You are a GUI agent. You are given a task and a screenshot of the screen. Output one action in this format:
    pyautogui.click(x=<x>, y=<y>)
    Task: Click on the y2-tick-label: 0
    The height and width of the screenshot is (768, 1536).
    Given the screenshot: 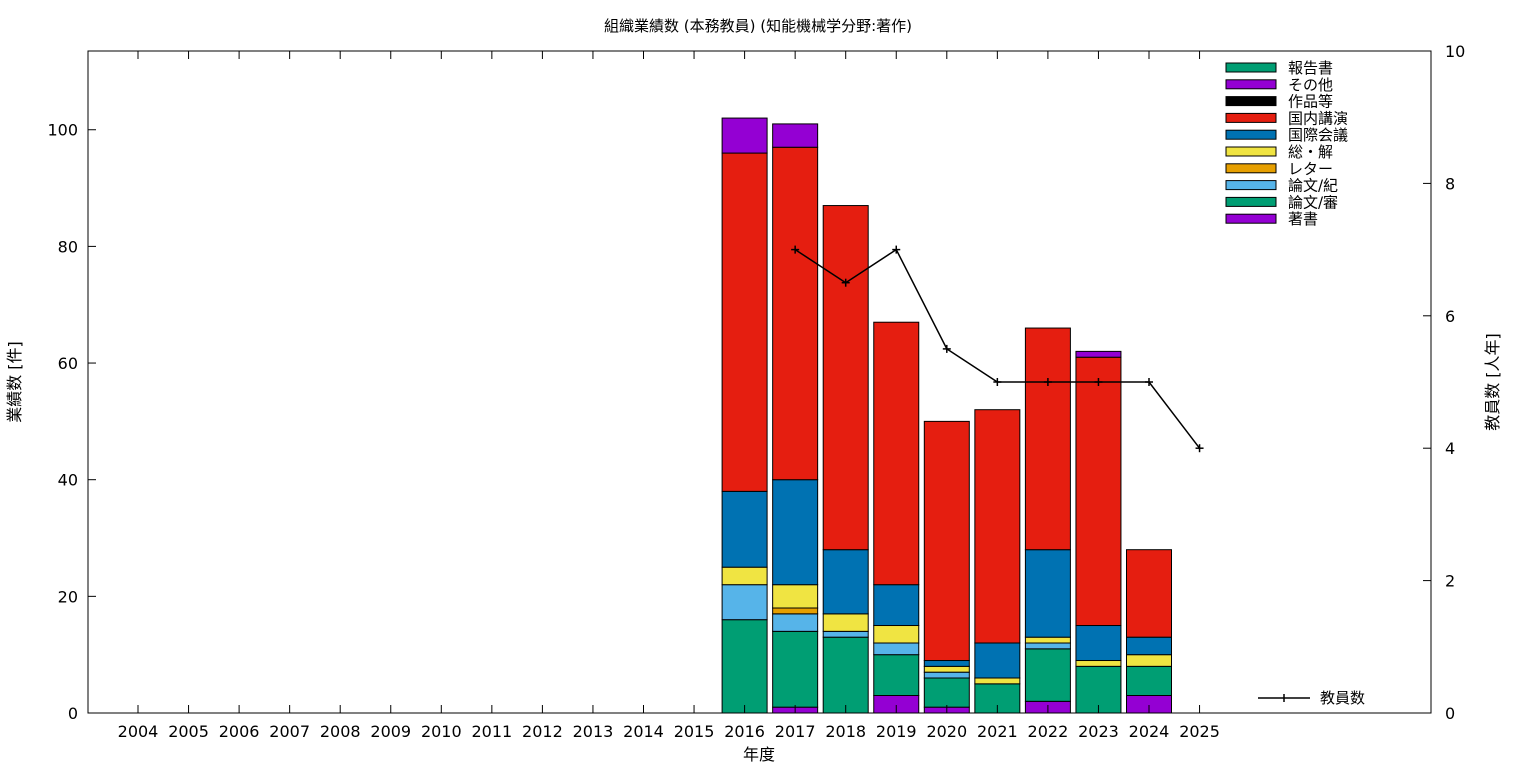 What is the action you would take?
    pyautogui.click(x=1450, y=713)
    